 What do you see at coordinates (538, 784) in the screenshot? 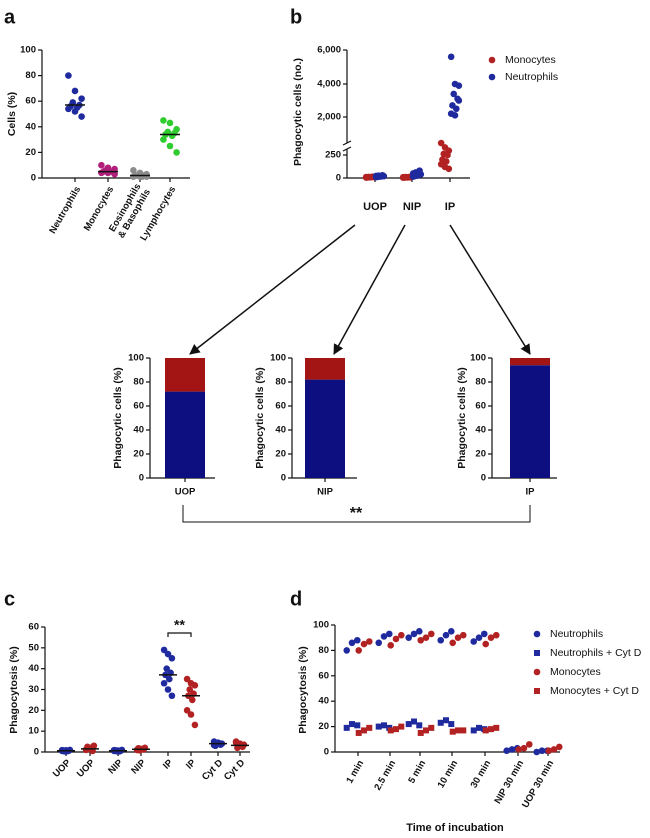
I see `x-tick-label: UOP 30 min` at bounding box center [538, 784].